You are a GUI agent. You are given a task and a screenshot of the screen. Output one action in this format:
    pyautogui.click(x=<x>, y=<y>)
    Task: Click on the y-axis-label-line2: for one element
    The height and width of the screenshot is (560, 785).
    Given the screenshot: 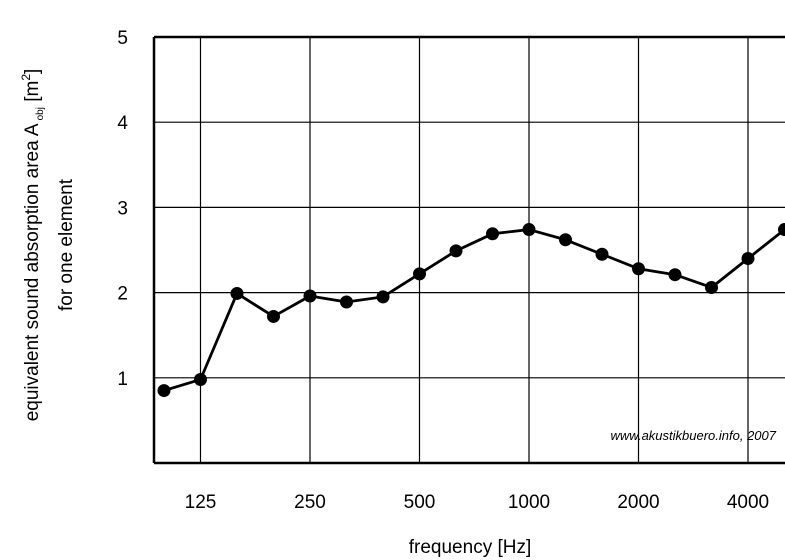 What is the action you would take?
    pyautogui.click(x=66, y=244)
    